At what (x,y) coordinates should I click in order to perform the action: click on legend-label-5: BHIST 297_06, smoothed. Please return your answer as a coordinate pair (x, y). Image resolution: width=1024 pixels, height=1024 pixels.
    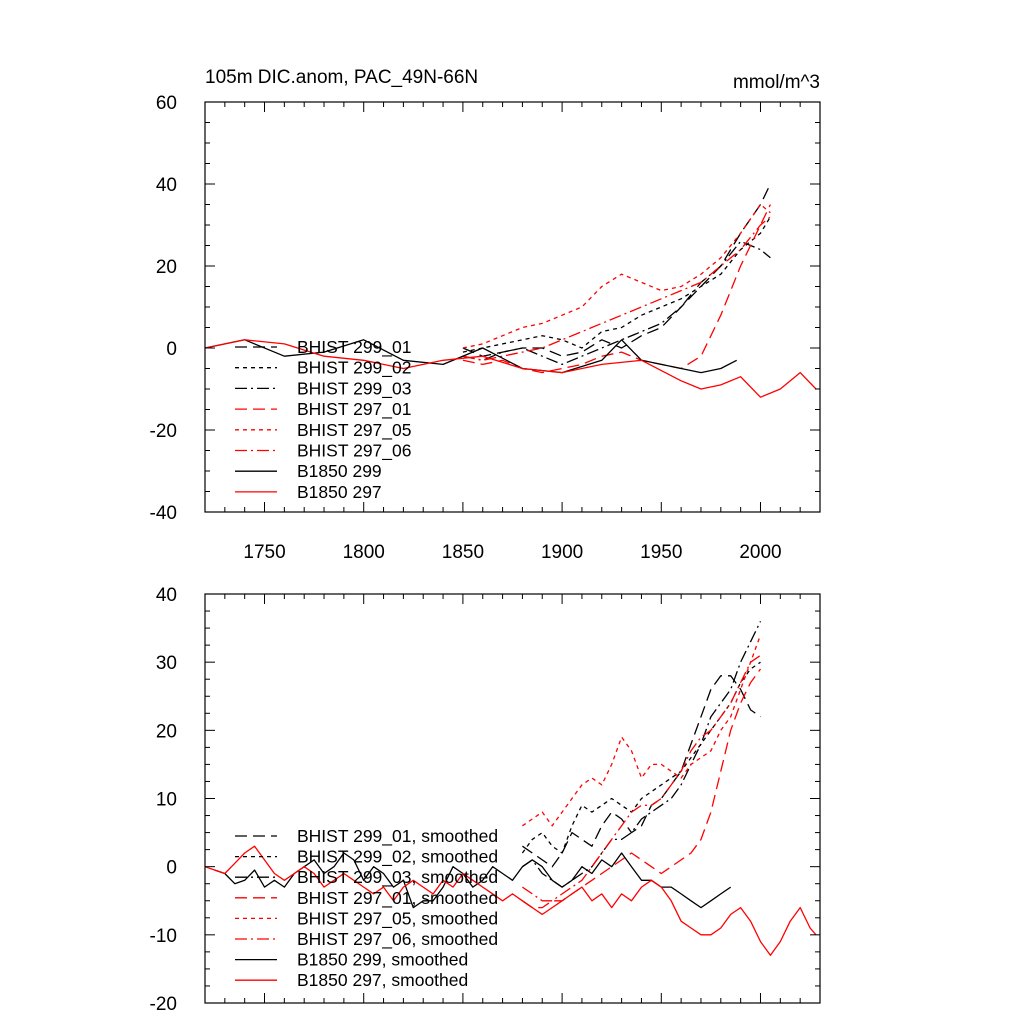
    Looking at the image, I should click on (397, 939).